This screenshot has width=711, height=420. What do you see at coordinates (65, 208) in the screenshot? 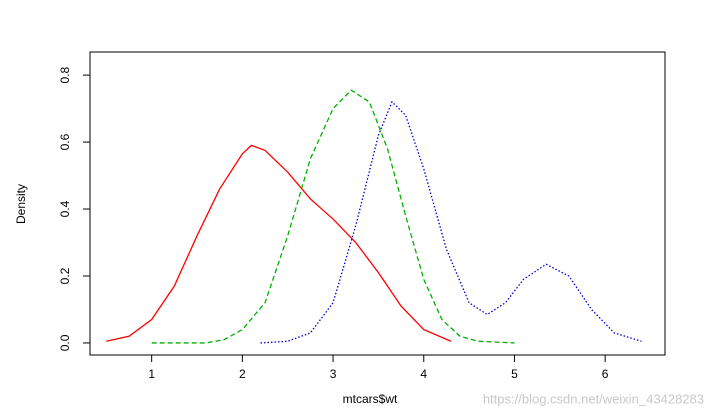
I see `y-tick-label: 0.4` at bounding box center [65, 208].